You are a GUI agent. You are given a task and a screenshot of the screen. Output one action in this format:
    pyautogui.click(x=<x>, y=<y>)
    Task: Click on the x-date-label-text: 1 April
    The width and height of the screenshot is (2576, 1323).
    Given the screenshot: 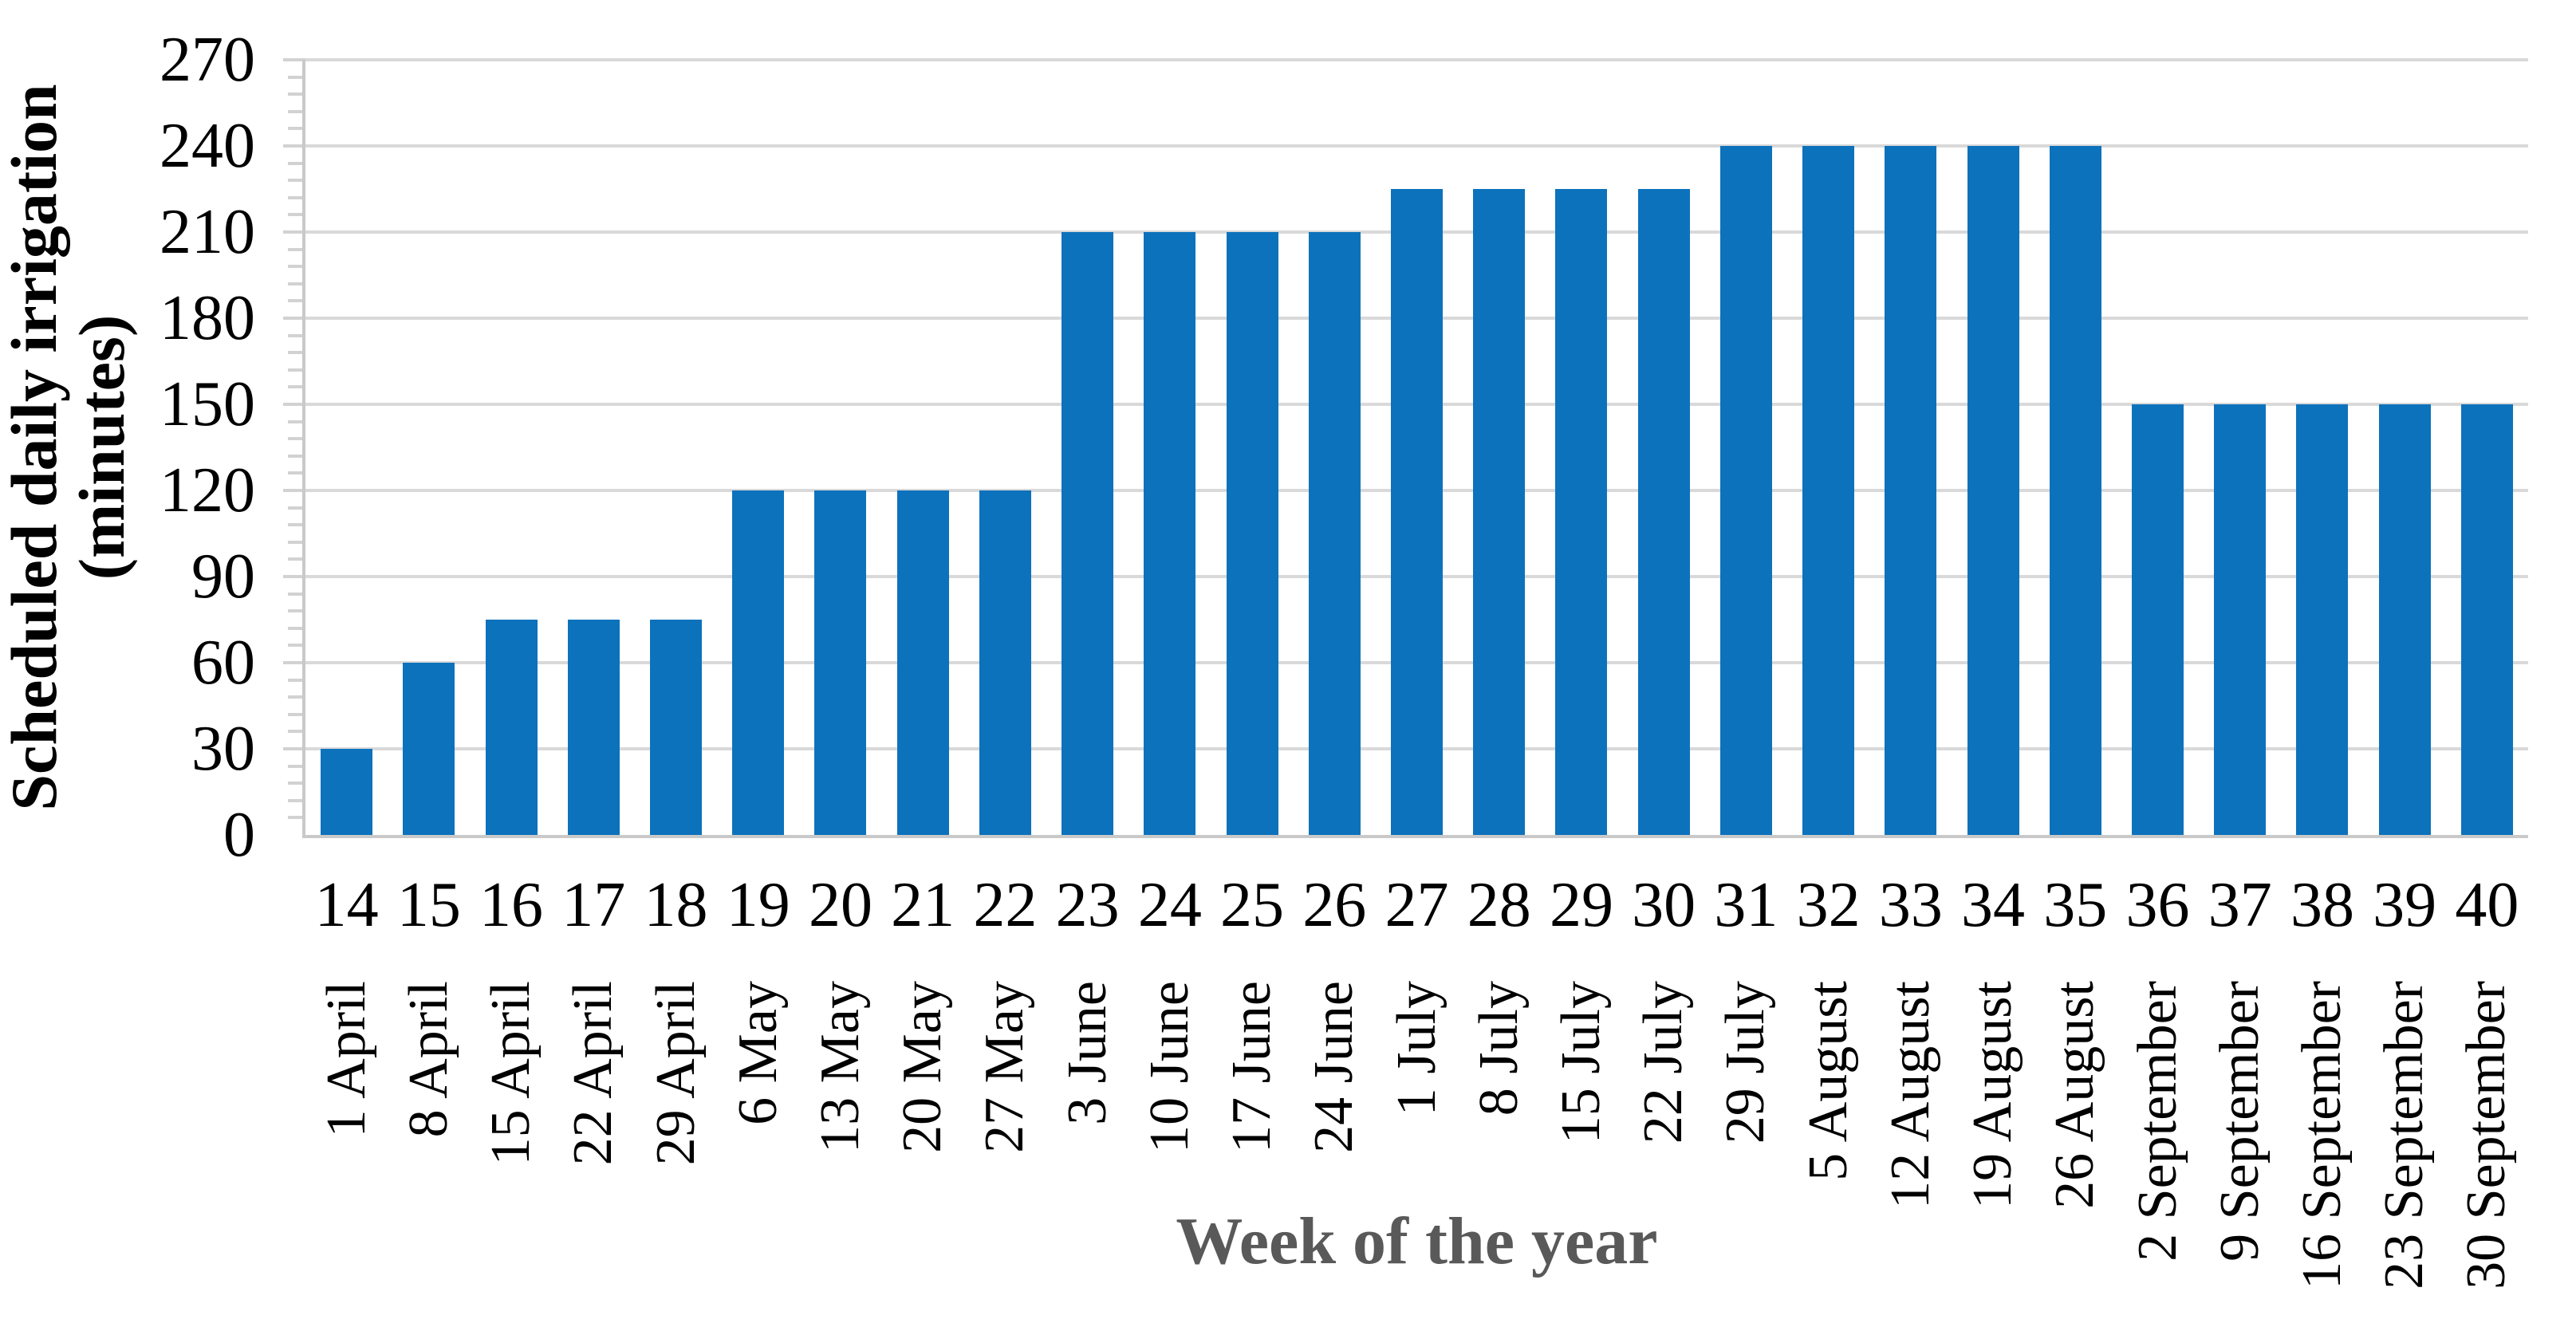 What is the action you would take?
    pyautogui.click(x=346, y=1059)
    